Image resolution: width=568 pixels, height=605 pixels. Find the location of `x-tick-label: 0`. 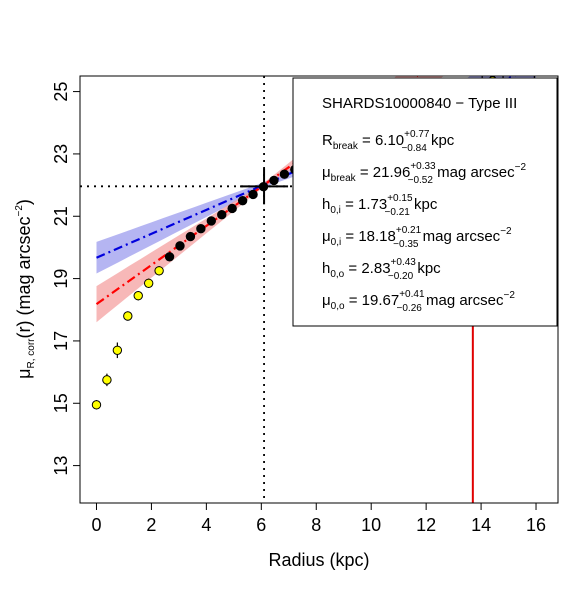

x-tick-label: 0 is located at coordinates (96, 525).